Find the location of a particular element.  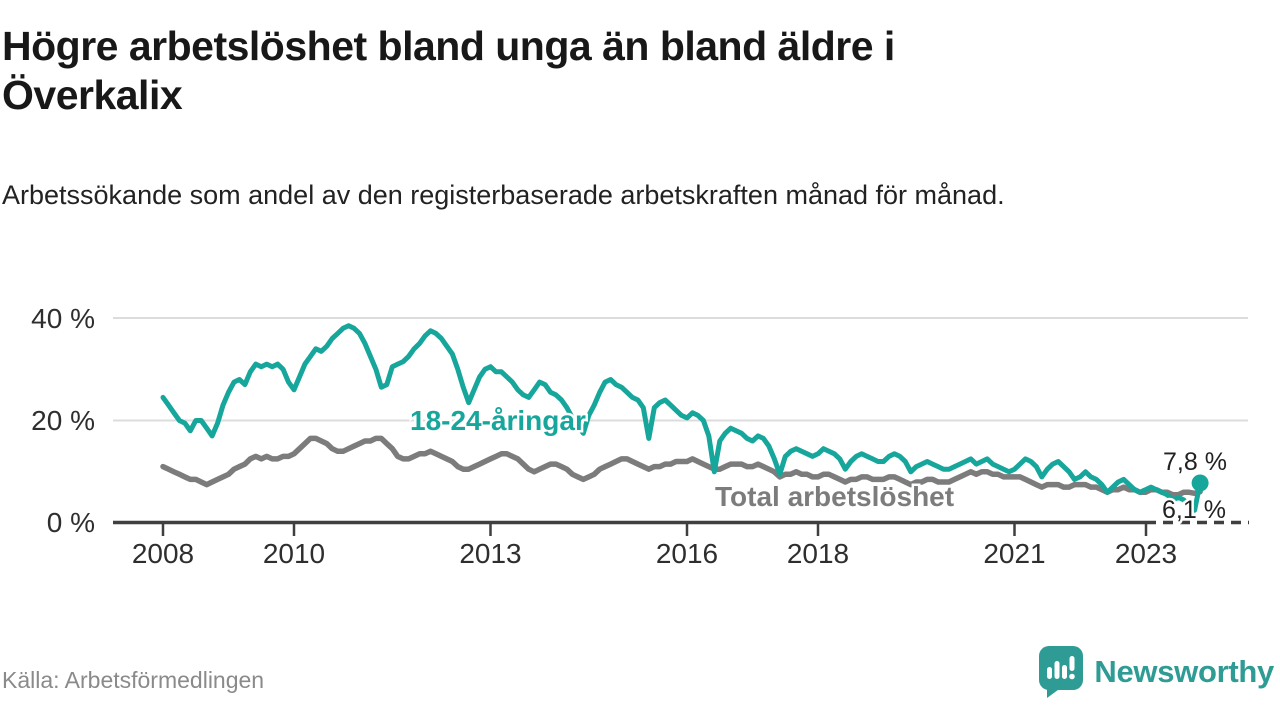

page-title-line2: Överkalix is located at coordinates (92, 95).